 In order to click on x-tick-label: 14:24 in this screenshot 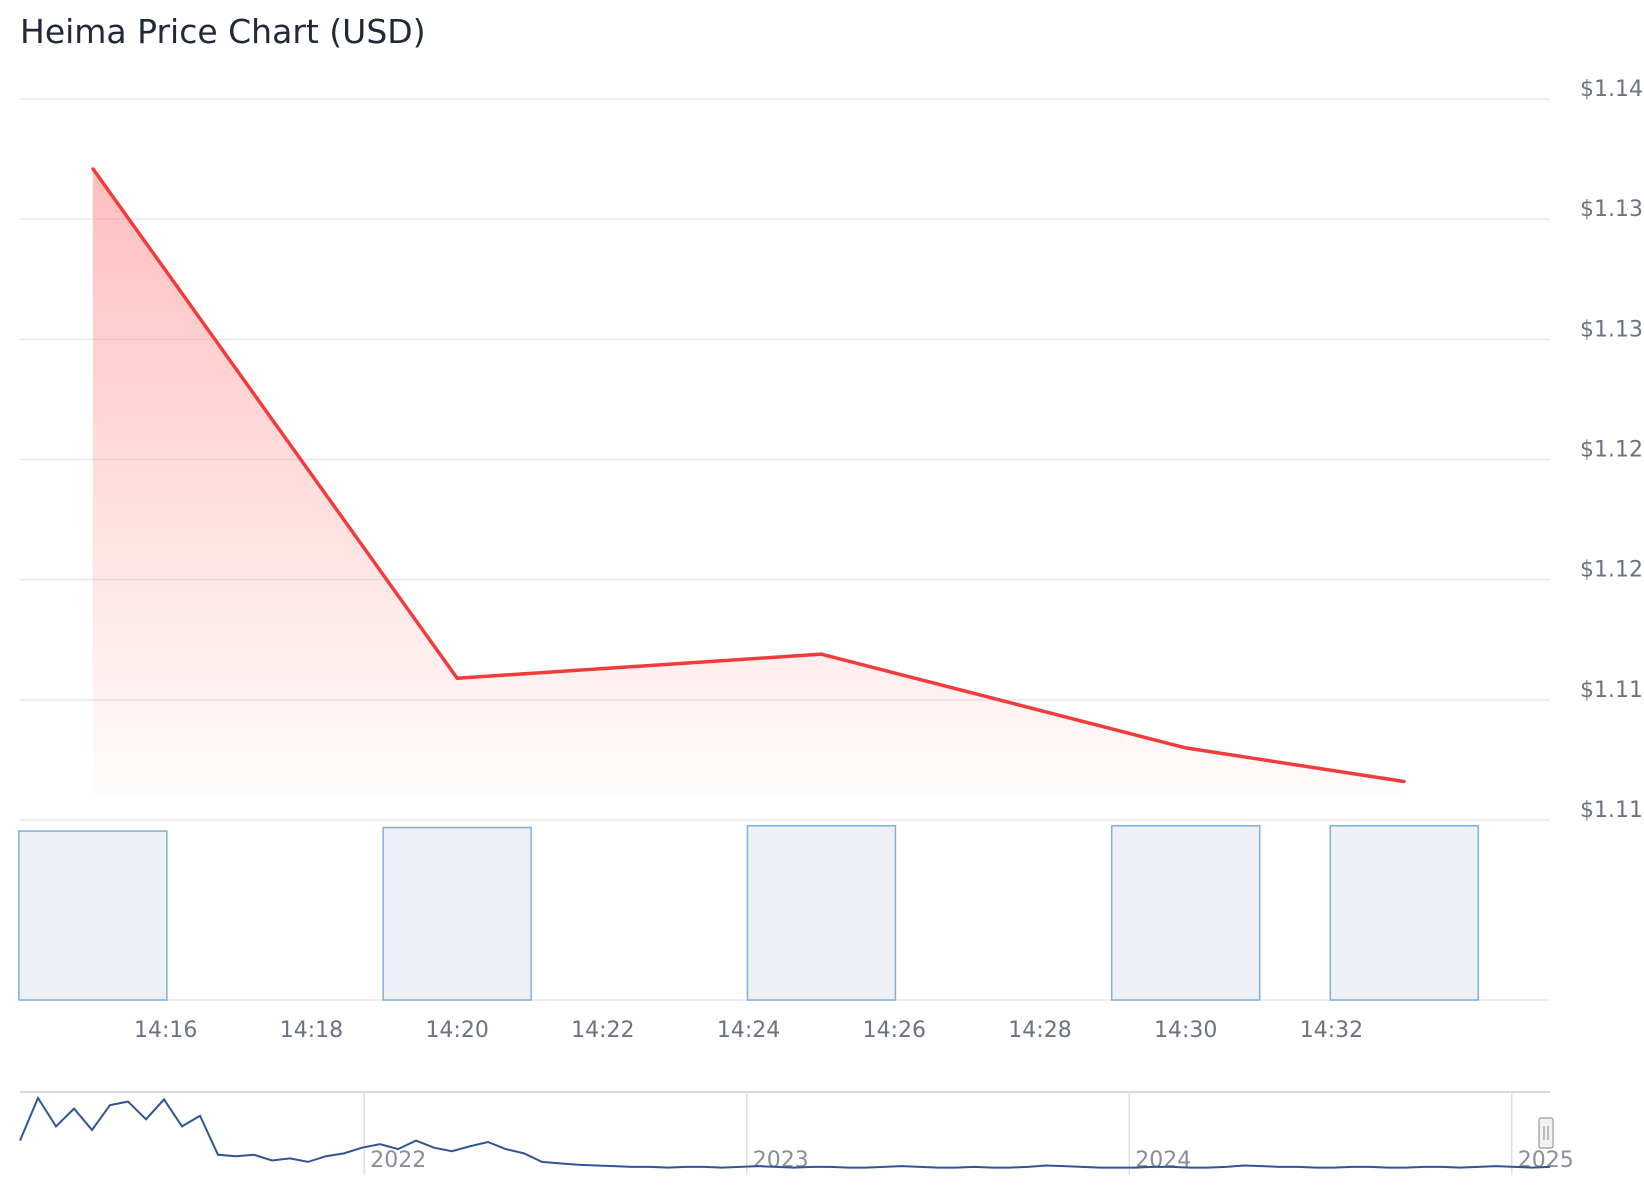, I will do `click(748, 1030)`.